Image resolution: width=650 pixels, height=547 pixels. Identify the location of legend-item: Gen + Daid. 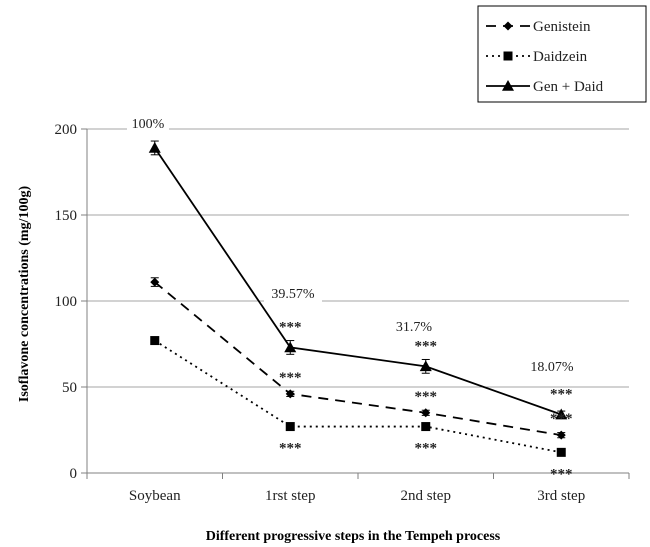
(545, 87).